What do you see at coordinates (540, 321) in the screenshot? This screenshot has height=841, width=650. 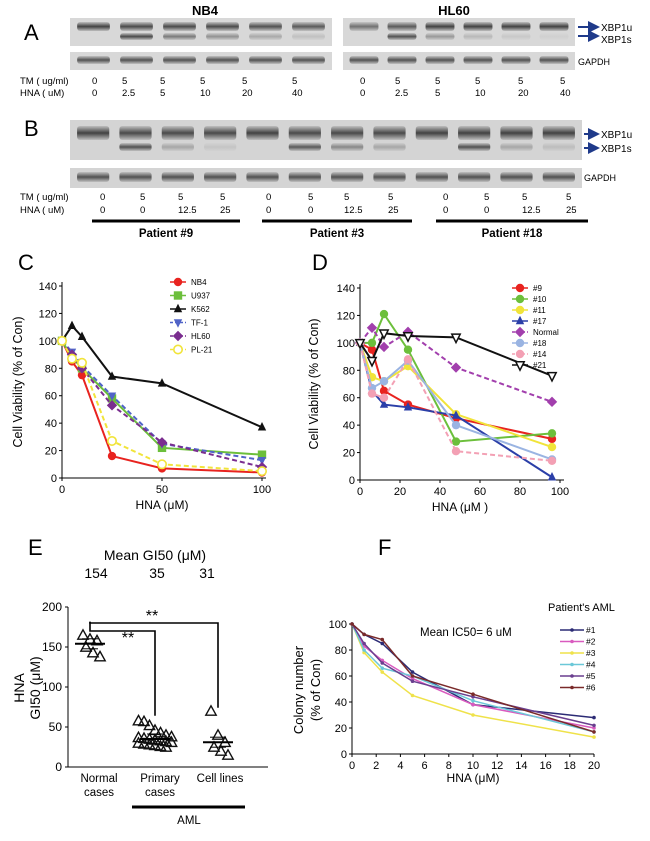 I see `legend-label: #17` at bounding box center [540, 321].